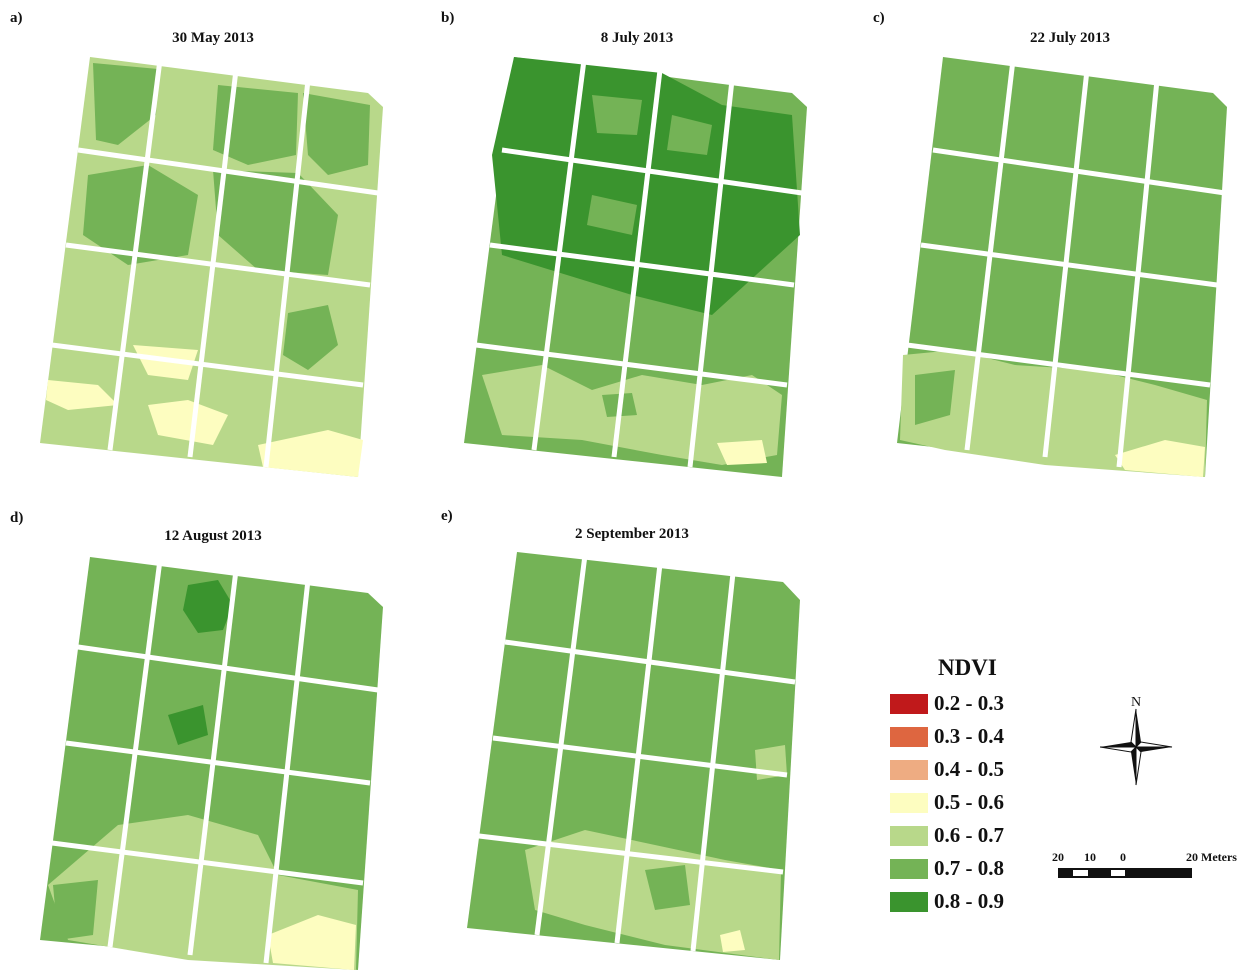  What do you see at coordinates (1123, 857) in the screenshot?
I see `scale-tick: 0` at bounding box center [1123, 857].